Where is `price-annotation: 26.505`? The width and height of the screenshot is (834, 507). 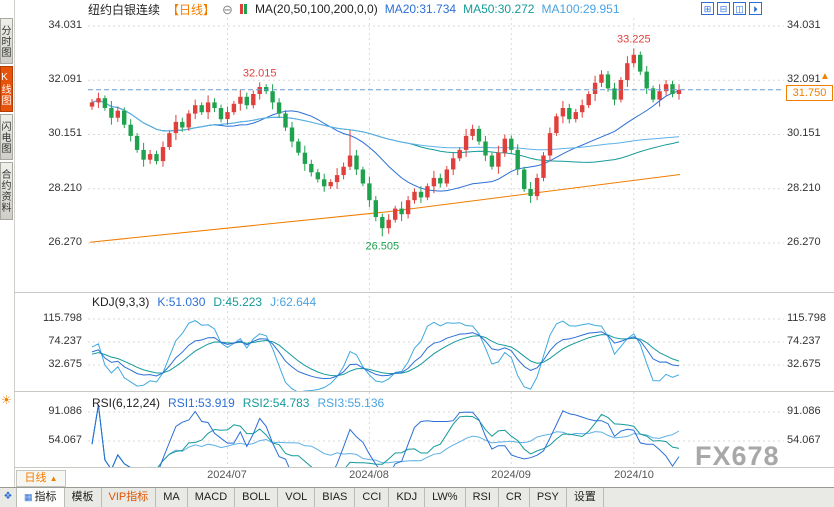 price-annotation: 26.505 is located at coordinates (382, 246).